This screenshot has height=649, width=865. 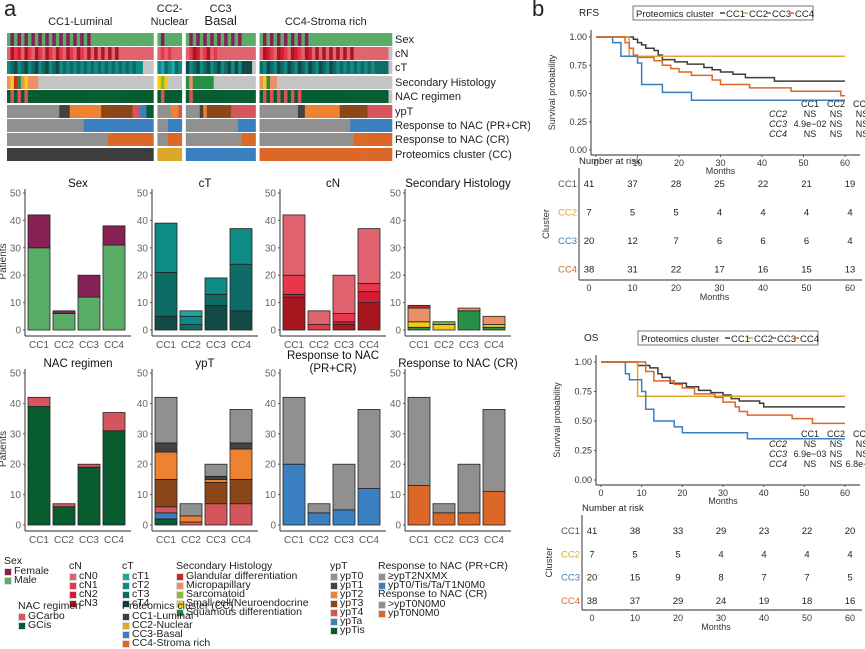 I want to click on legend-label: Sarcomatoid, so click(x=215, y=594).